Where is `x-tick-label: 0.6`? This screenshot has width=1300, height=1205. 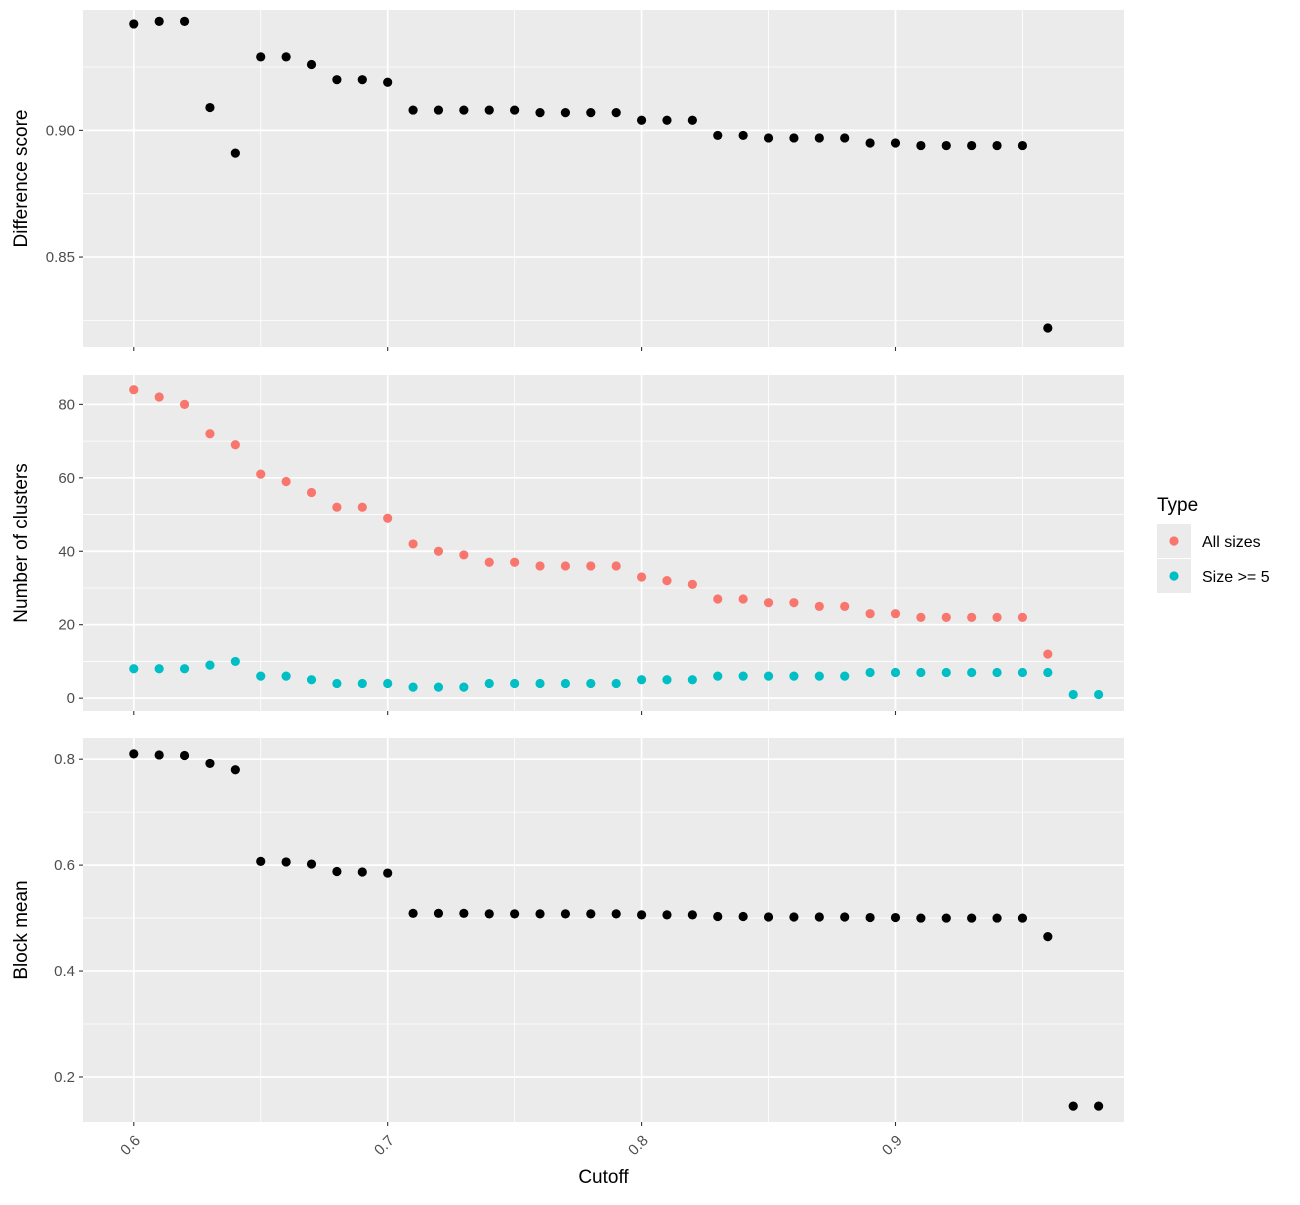 x-tick-label: 0.6 is located at coordinates (130, 1145).